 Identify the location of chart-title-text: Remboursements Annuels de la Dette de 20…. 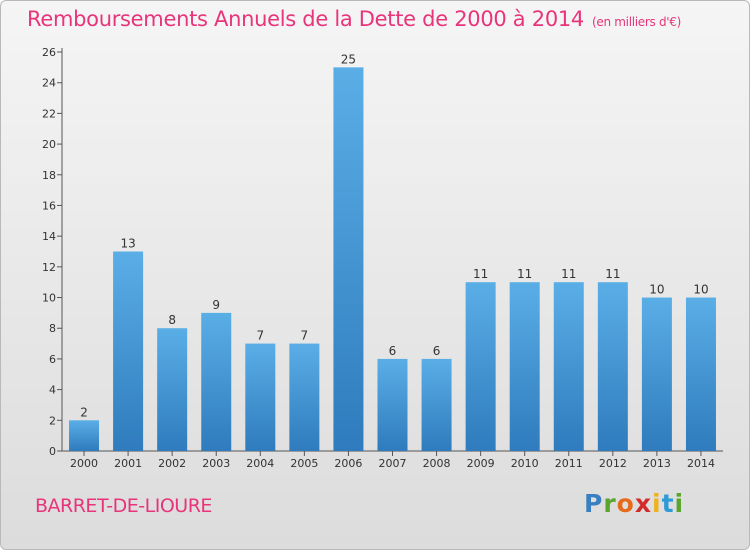
(305, 19).